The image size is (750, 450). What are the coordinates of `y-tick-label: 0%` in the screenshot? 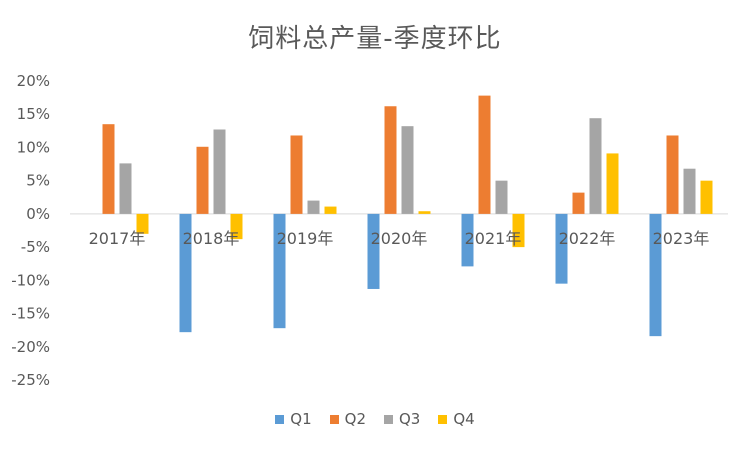 It's located at (38, 214).